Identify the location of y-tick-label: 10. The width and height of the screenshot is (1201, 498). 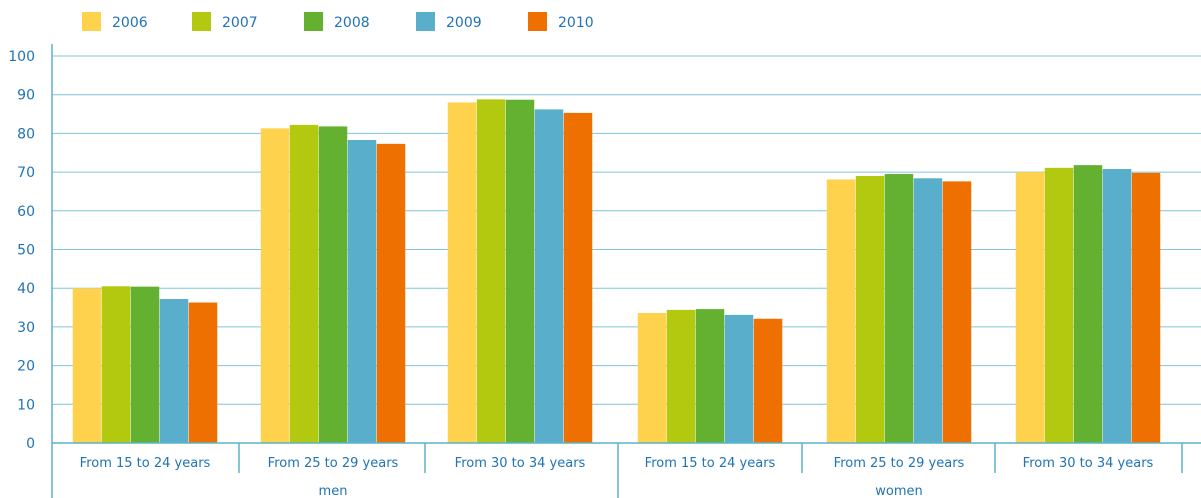
(26, 405).